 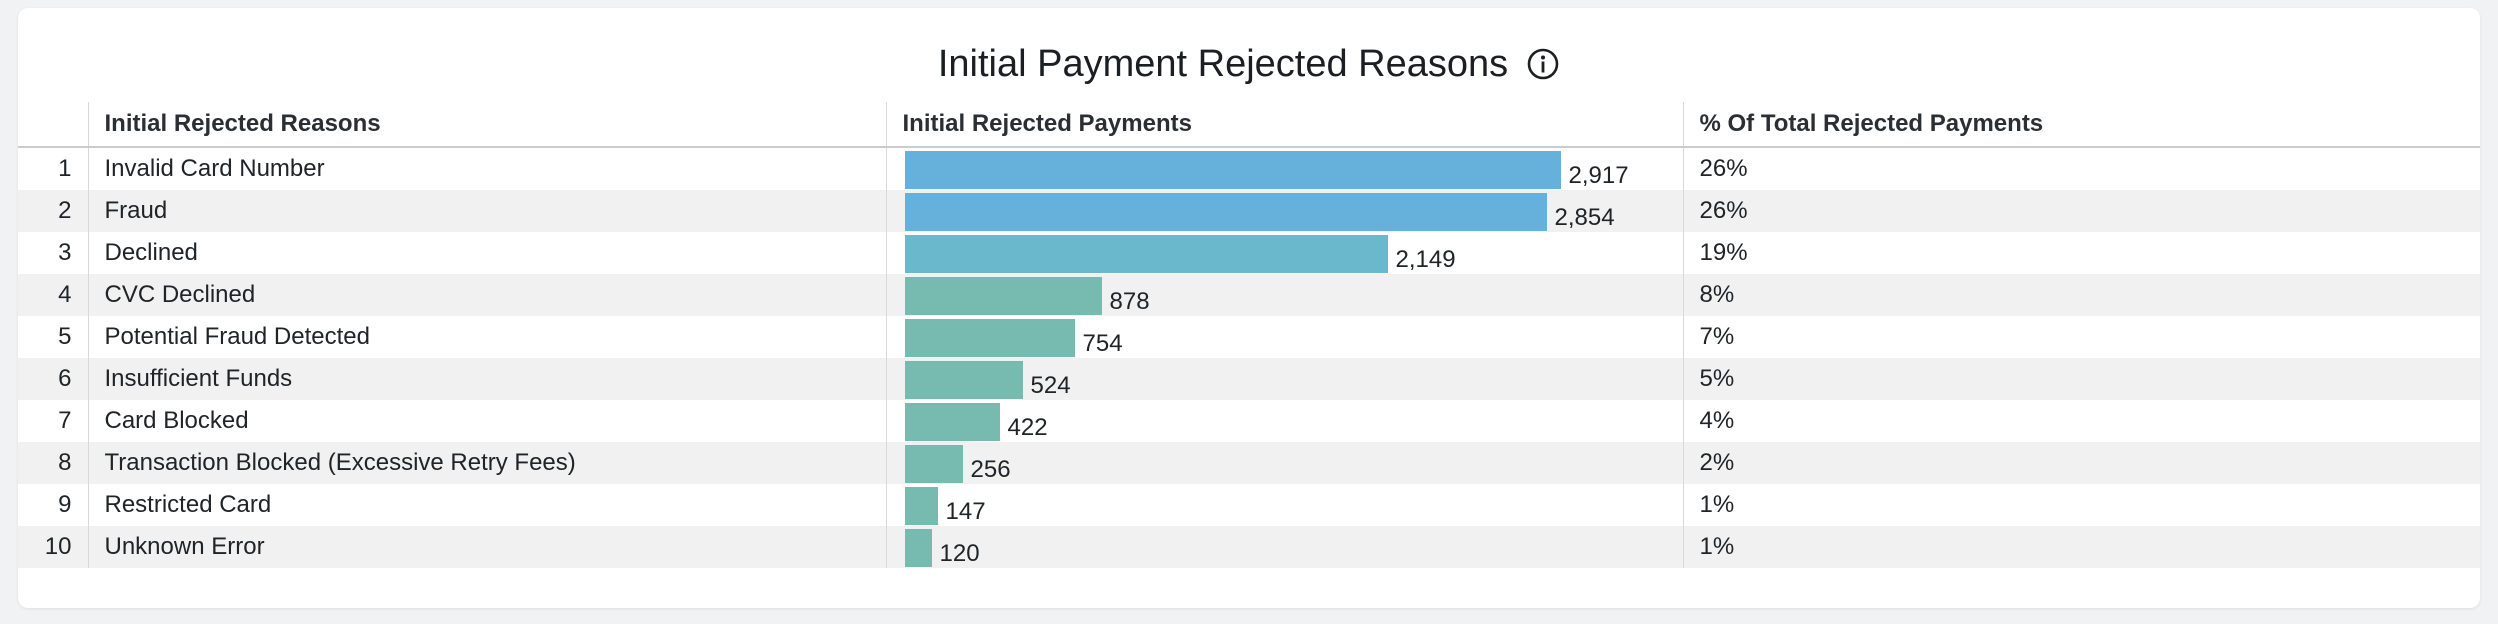 What do you see at coordinates (486, 211) in the screenshot?
I see `reason-cell: Fraud` at bounding box center [486, 211].